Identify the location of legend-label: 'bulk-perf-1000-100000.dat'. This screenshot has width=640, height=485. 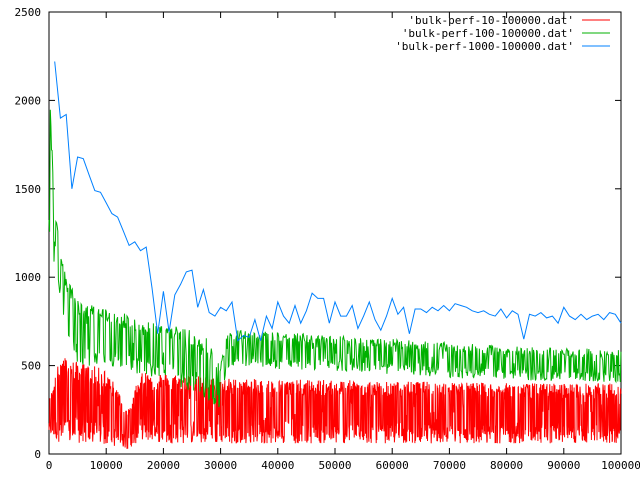
(484, 46).